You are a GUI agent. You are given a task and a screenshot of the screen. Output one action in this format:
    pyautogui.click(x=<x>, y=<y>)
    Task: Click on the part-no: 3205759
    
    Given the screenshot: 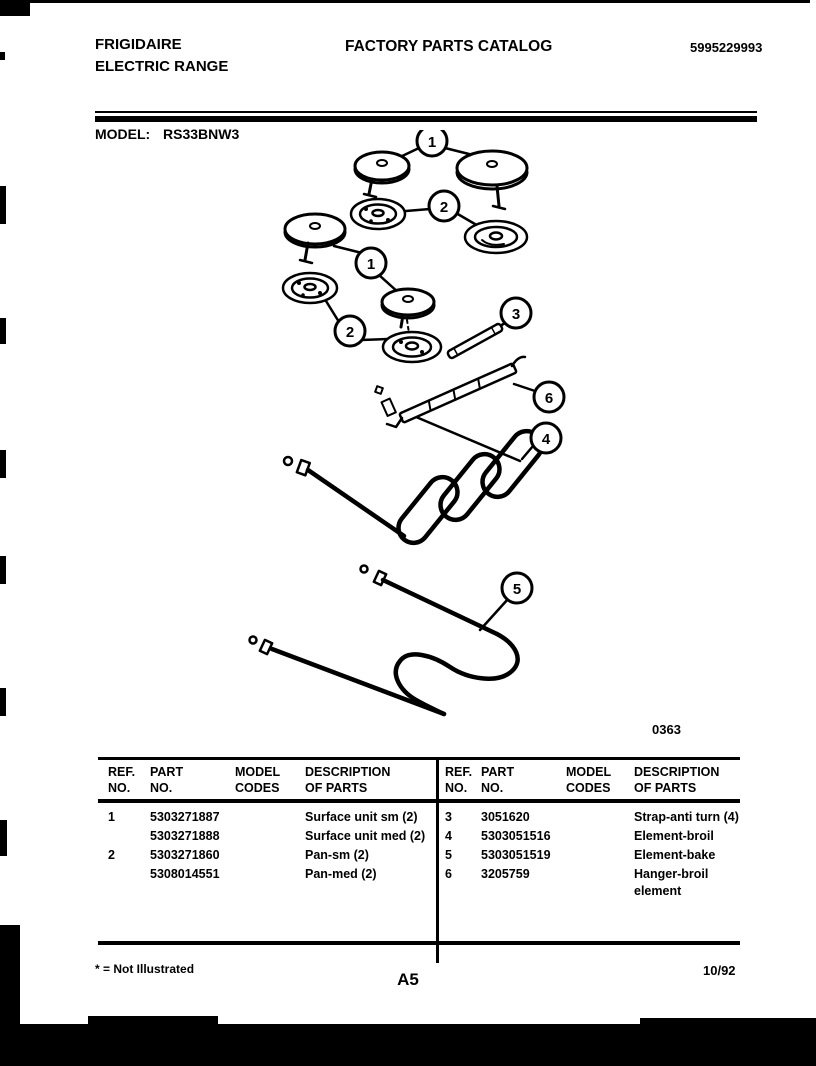 What is the action you would take?
    pyautogui.click(x=505, y=874)
    